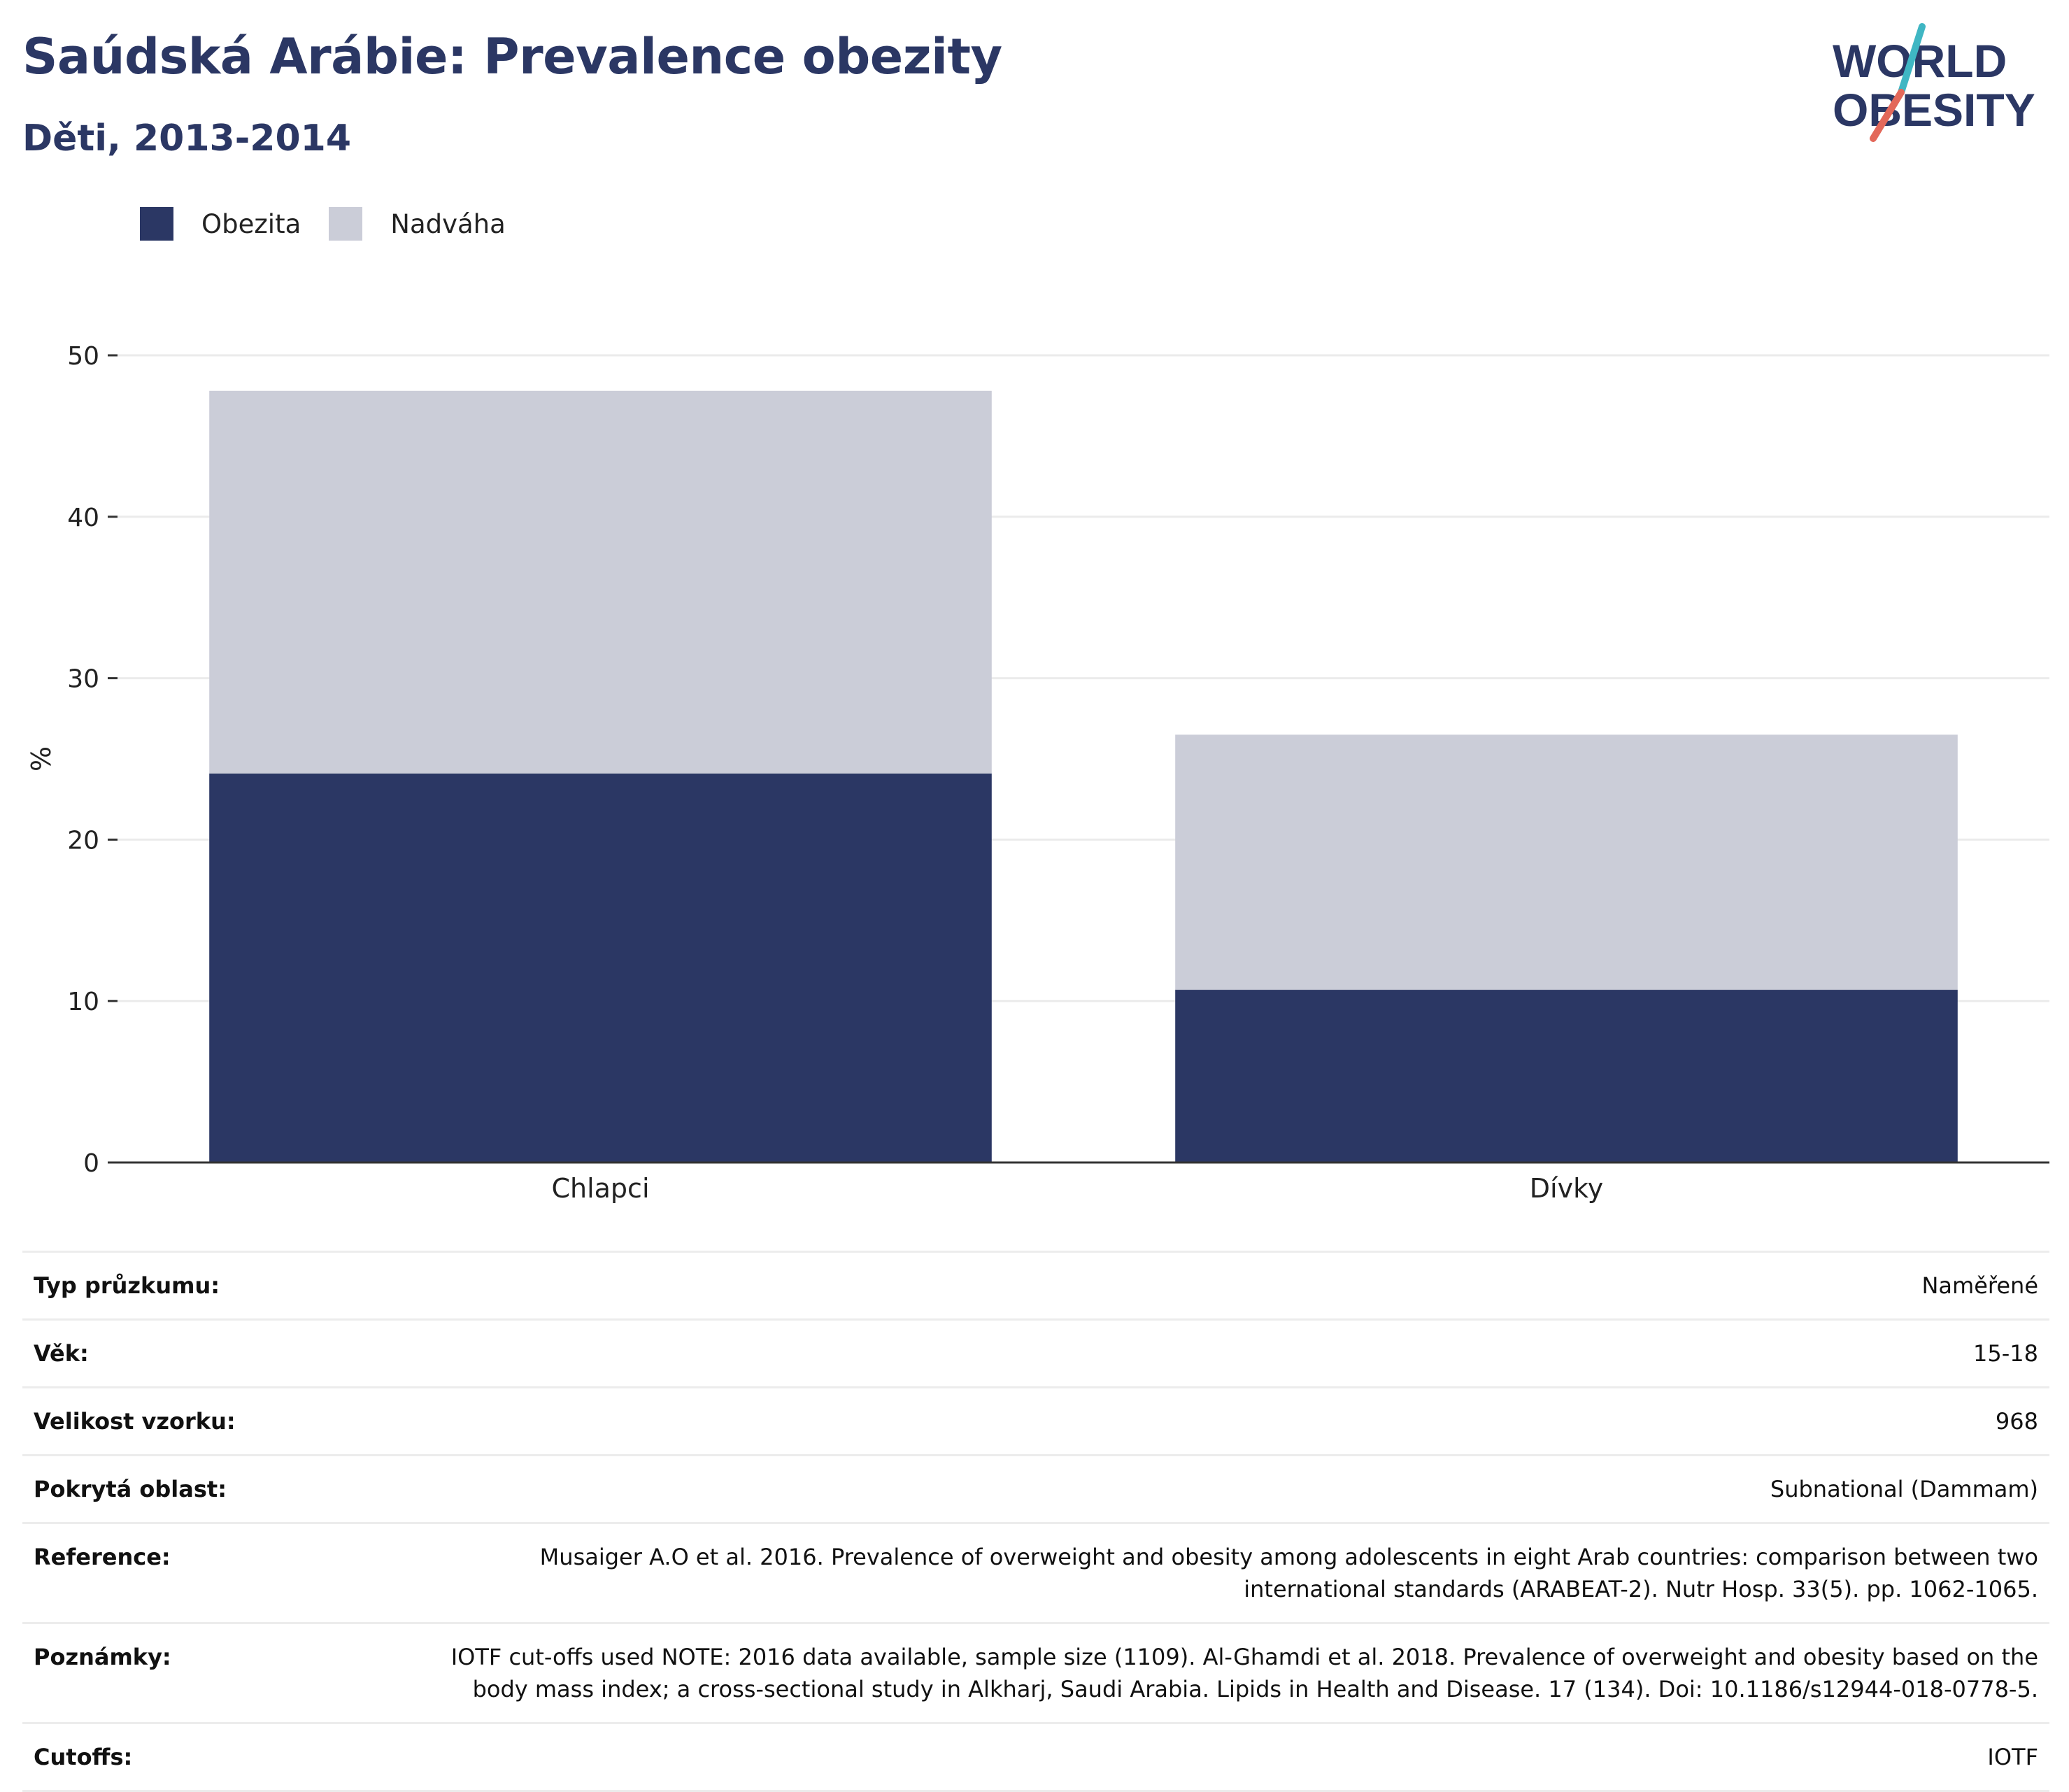 The width and height of the screenshot is (2069, 1792). What do you see at coordinates (83, 679) in the screenshot?
I see `y-tick-label: 30` at bounding box center [83, 679].